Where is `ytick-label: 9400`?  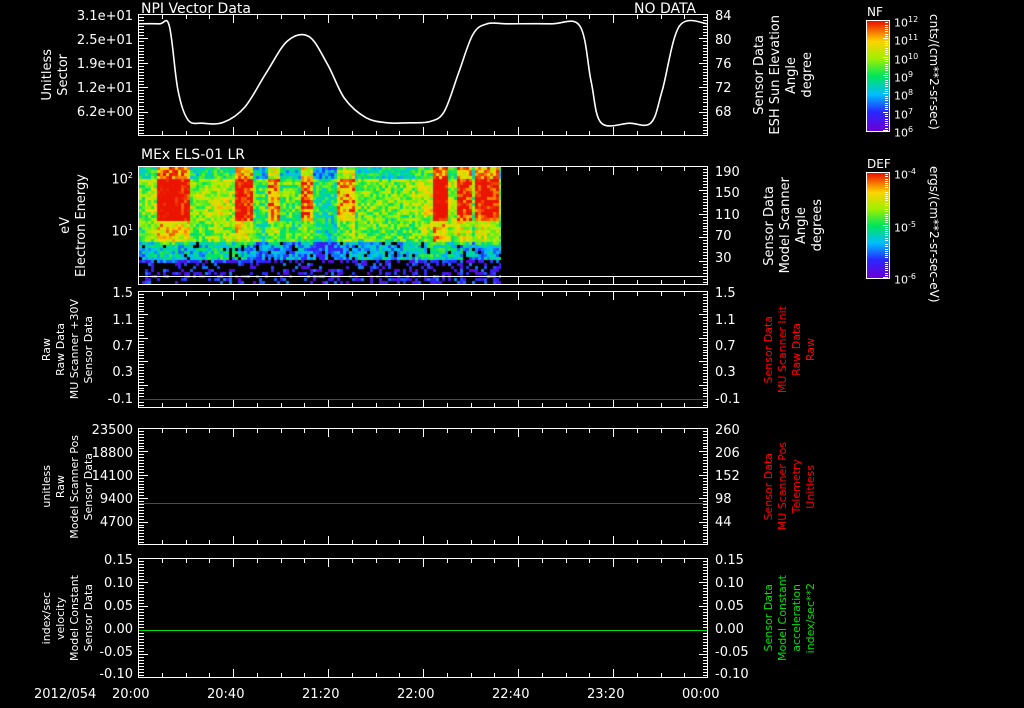 ytick-label: 9400 is located at coordinates (116, 499).